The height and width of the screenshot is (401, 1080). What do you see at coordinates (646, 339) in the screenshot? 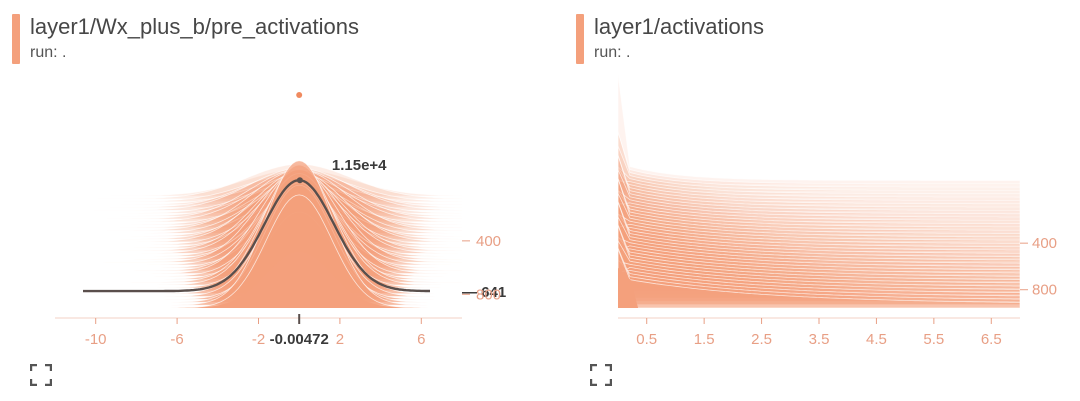
I see `x-tick-label: 0.5` at bounding box center [646, 339].